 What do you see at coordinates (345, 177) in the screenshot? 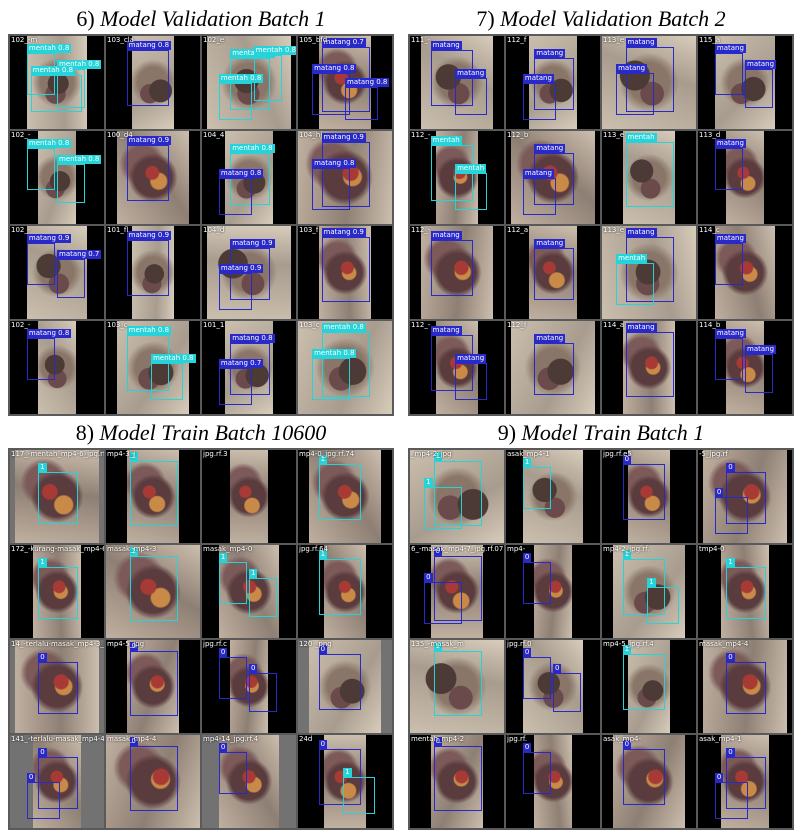
I see `grid-cell: matang 0.9 matang 0.8 104_hj` at bounding box center [345, 177].